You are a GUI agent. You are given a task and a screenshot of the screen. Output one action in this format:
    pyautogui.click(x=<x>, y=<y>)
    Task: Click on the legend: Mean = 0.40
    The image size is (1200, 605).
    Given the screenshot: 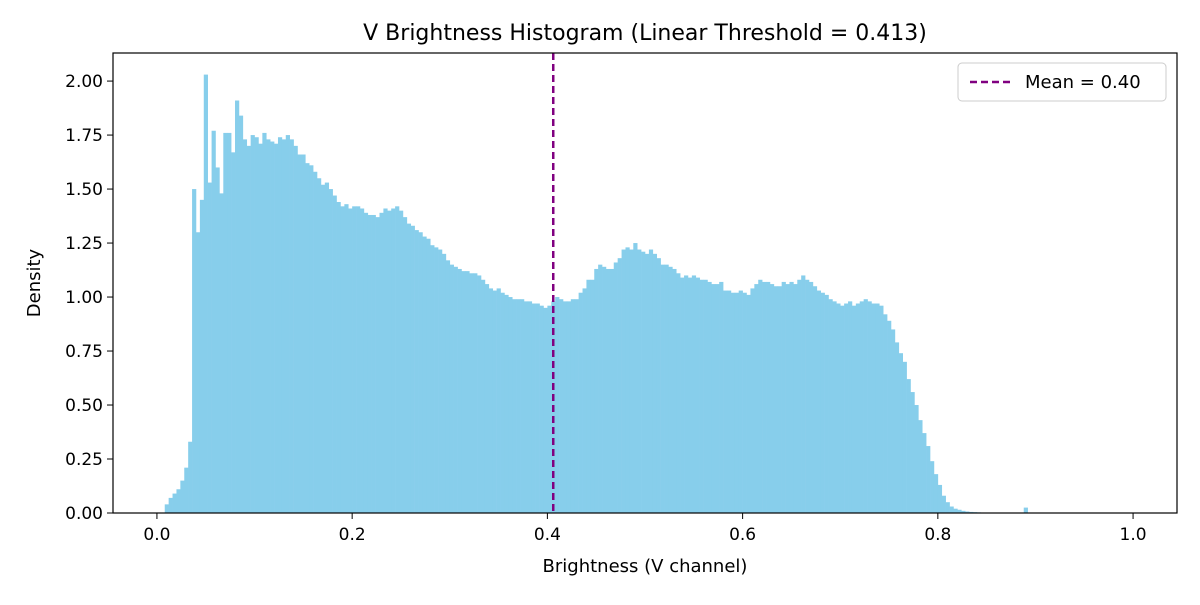 What is the action you would take?
    pyautogui.click(x=1062, y=82)
    